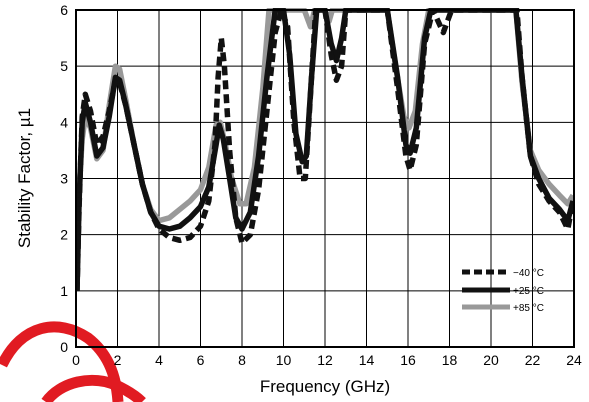  Describe the element at coordinates (201, 360) in the screenshot. I see `x-tick-label: 6` at that location.